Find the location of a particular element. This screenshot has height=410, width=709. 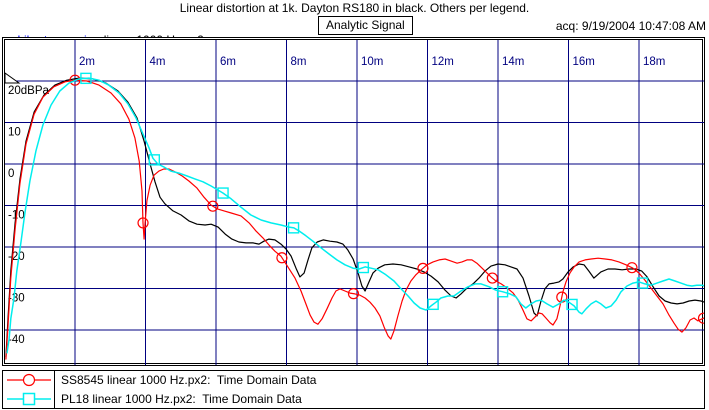

x-tick-label: 8m is located at coordinates (299, 62).